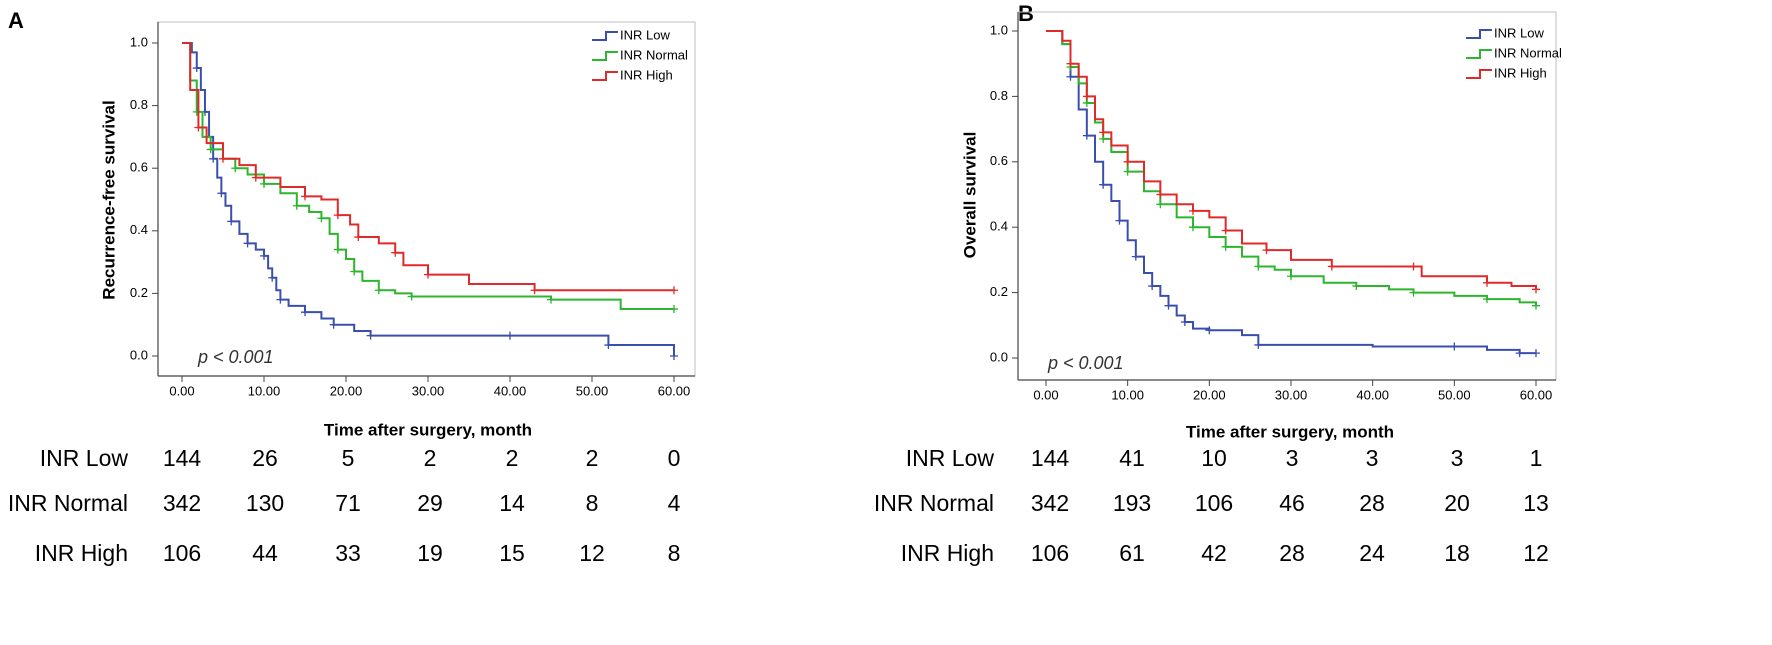 The image size is (1772, 645). I want to click on risk-table-count: 342, so click(1050, 503).